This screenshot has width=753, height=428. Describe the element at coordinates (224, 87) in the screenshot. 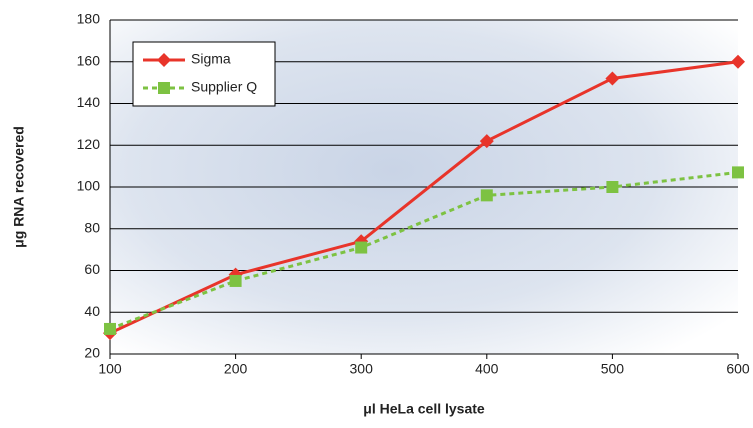

I see `legend-label: Supplier Q` at that location.